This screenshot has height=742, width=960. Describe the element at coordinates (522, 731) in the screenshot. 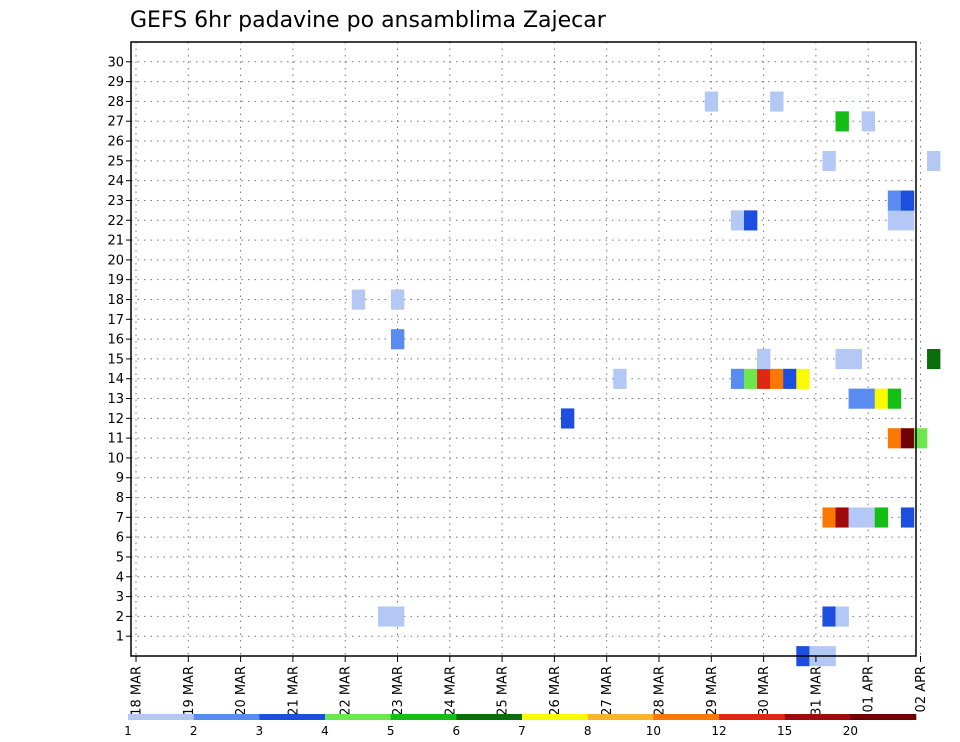

I see `colorbar-label: 7` at that location.